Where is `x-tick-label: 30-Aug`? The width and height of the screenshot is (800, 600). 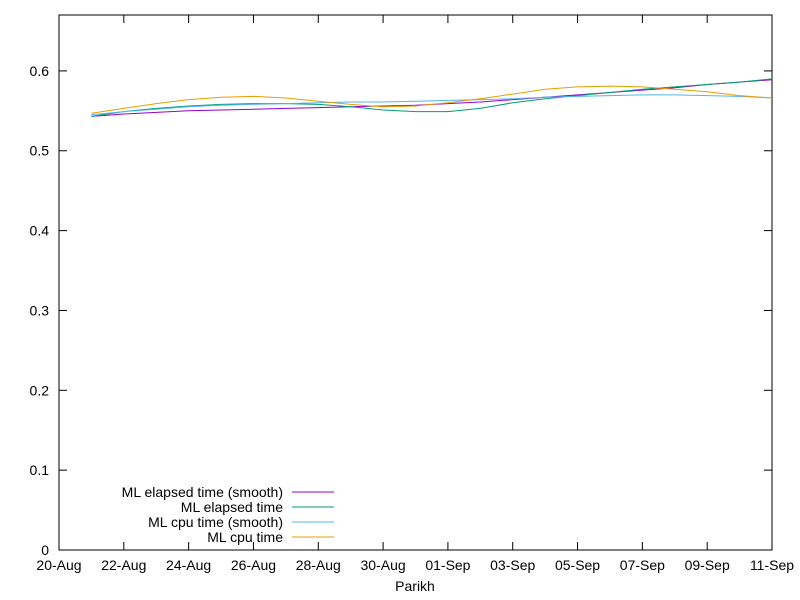 x-tick-label: 30-Aug is located at coordinates (383, 565).